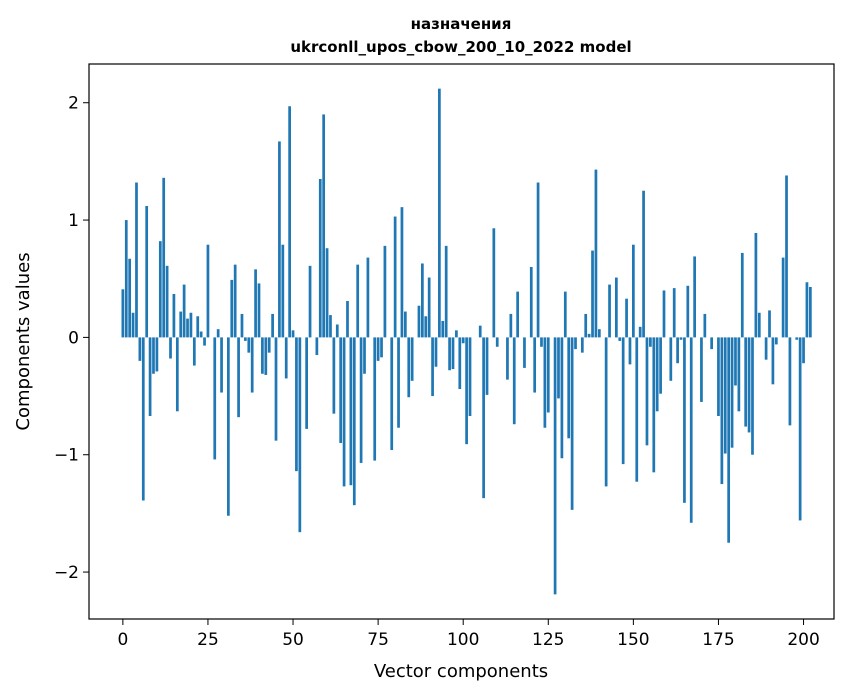  Describe the element at coordinates (803, 640) in the screenshot. I see `x-tick-label: 200` at that location.